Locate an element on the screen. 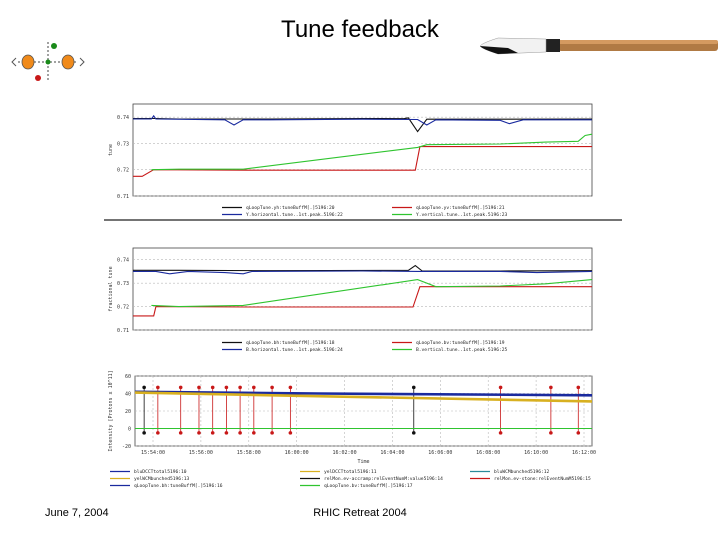 The image size is (720, 540). y-tick-label: 0 is located at coordinates (129, 430).